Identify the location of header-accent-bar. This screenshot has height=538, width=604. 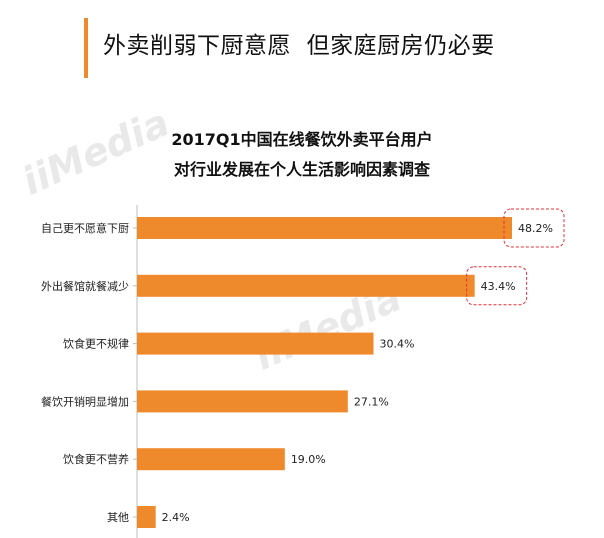
(86, 48).